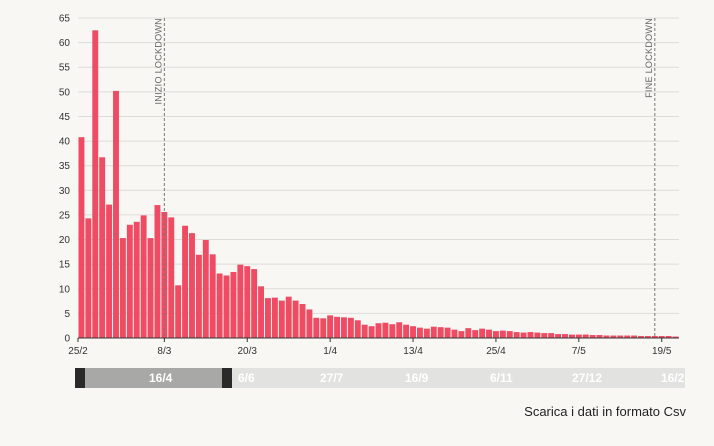 The height and width of the screenshot is (446, 714). What do you see at coordinates (227, 378) in the screenshot?
I see `timeline-handle-right` at bounding box center [227, 378].